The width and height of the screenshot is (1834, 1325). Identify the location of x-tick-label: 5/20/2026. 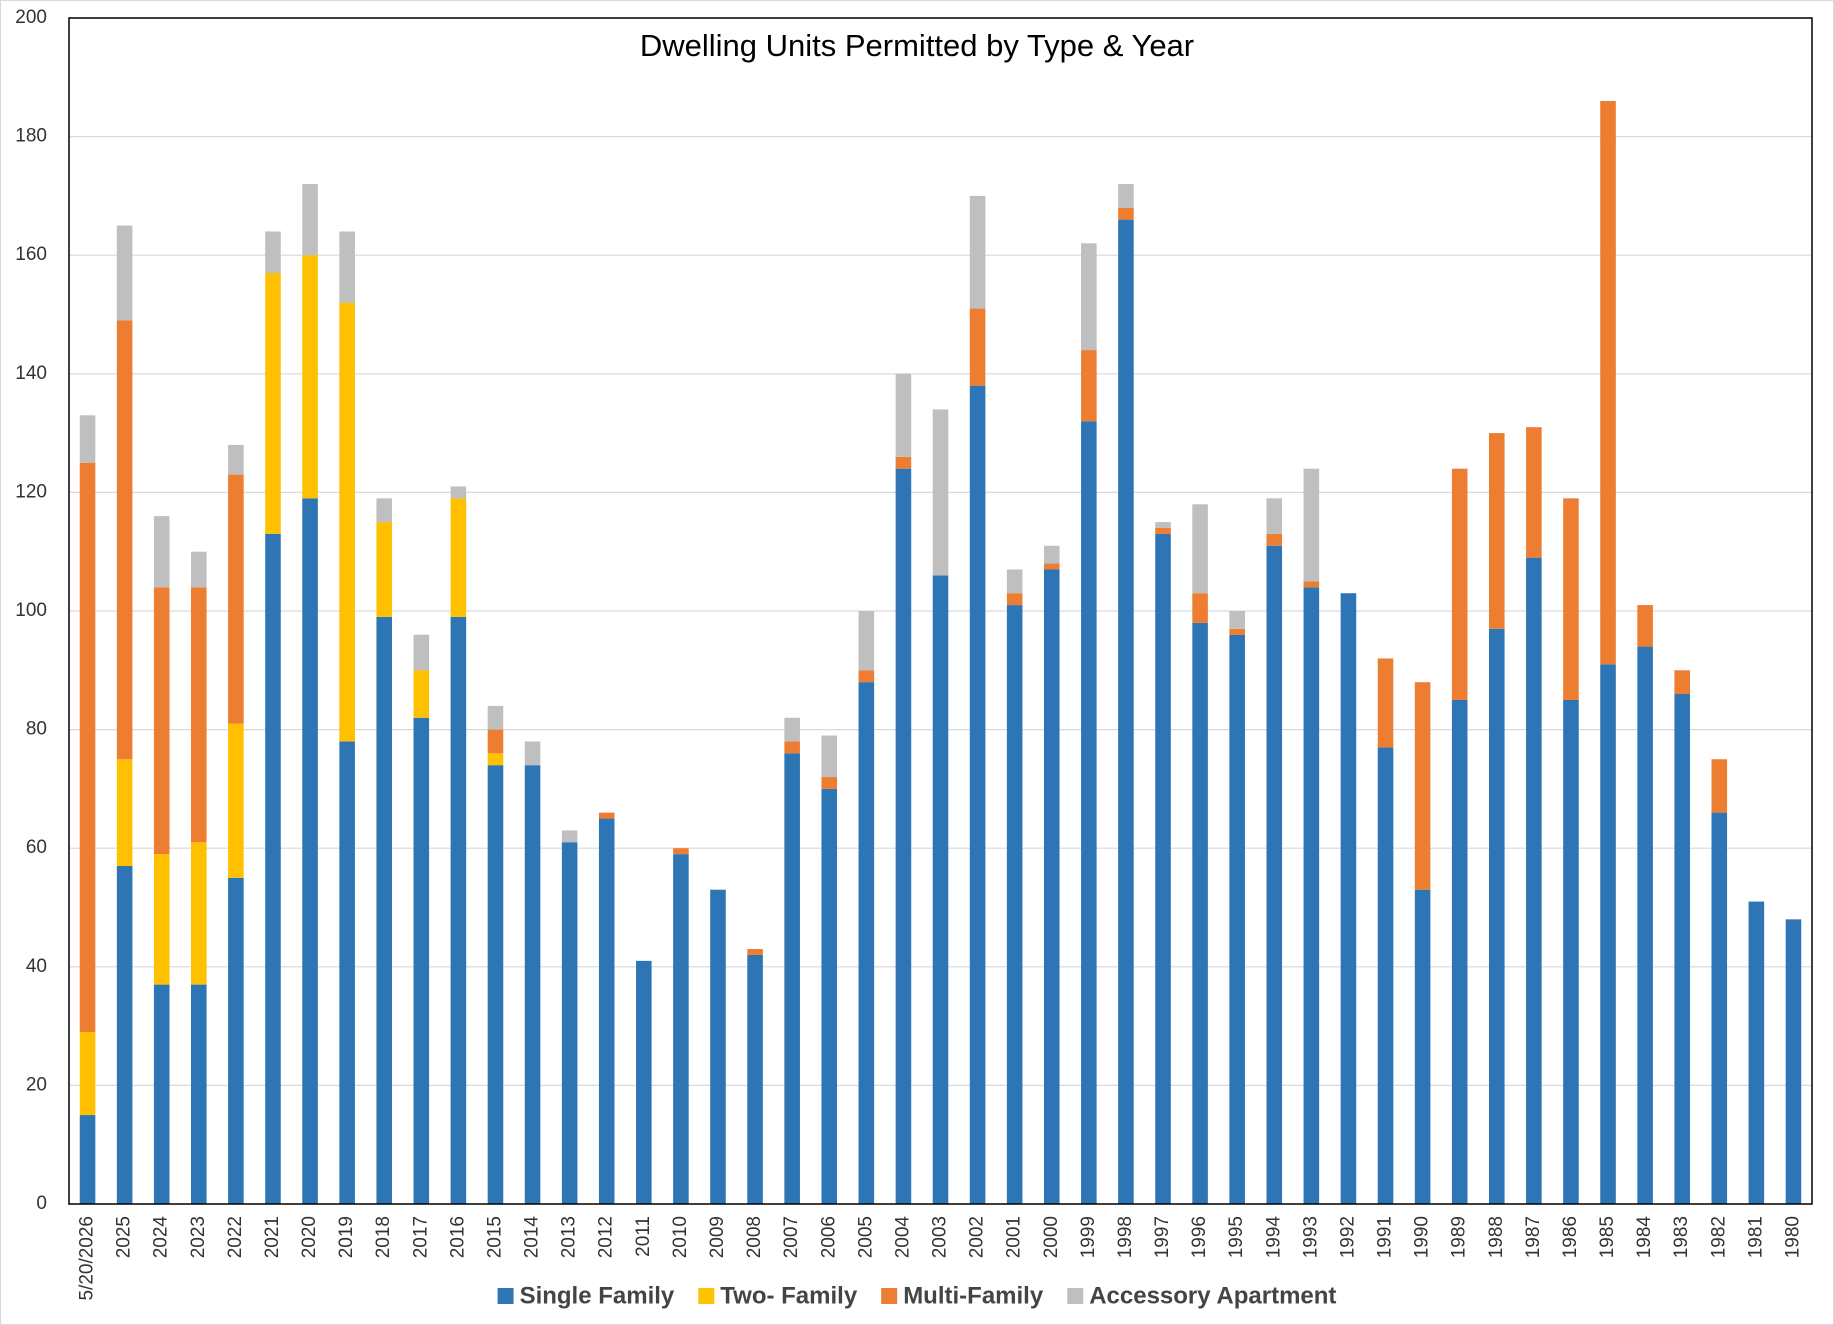
(87, 1258).